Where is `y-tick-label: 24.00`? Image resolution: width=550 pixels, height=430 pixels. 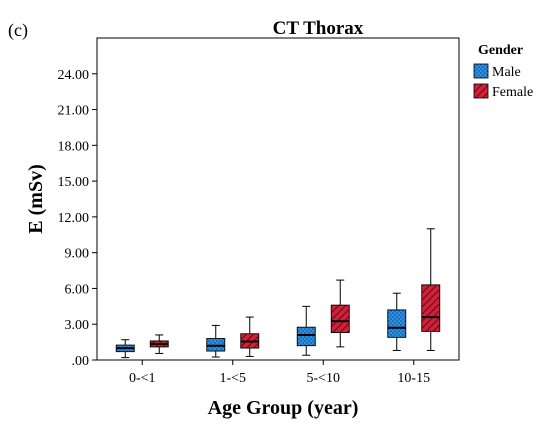 y-tick-label: 24.00 is located at coordinates (74, 75).